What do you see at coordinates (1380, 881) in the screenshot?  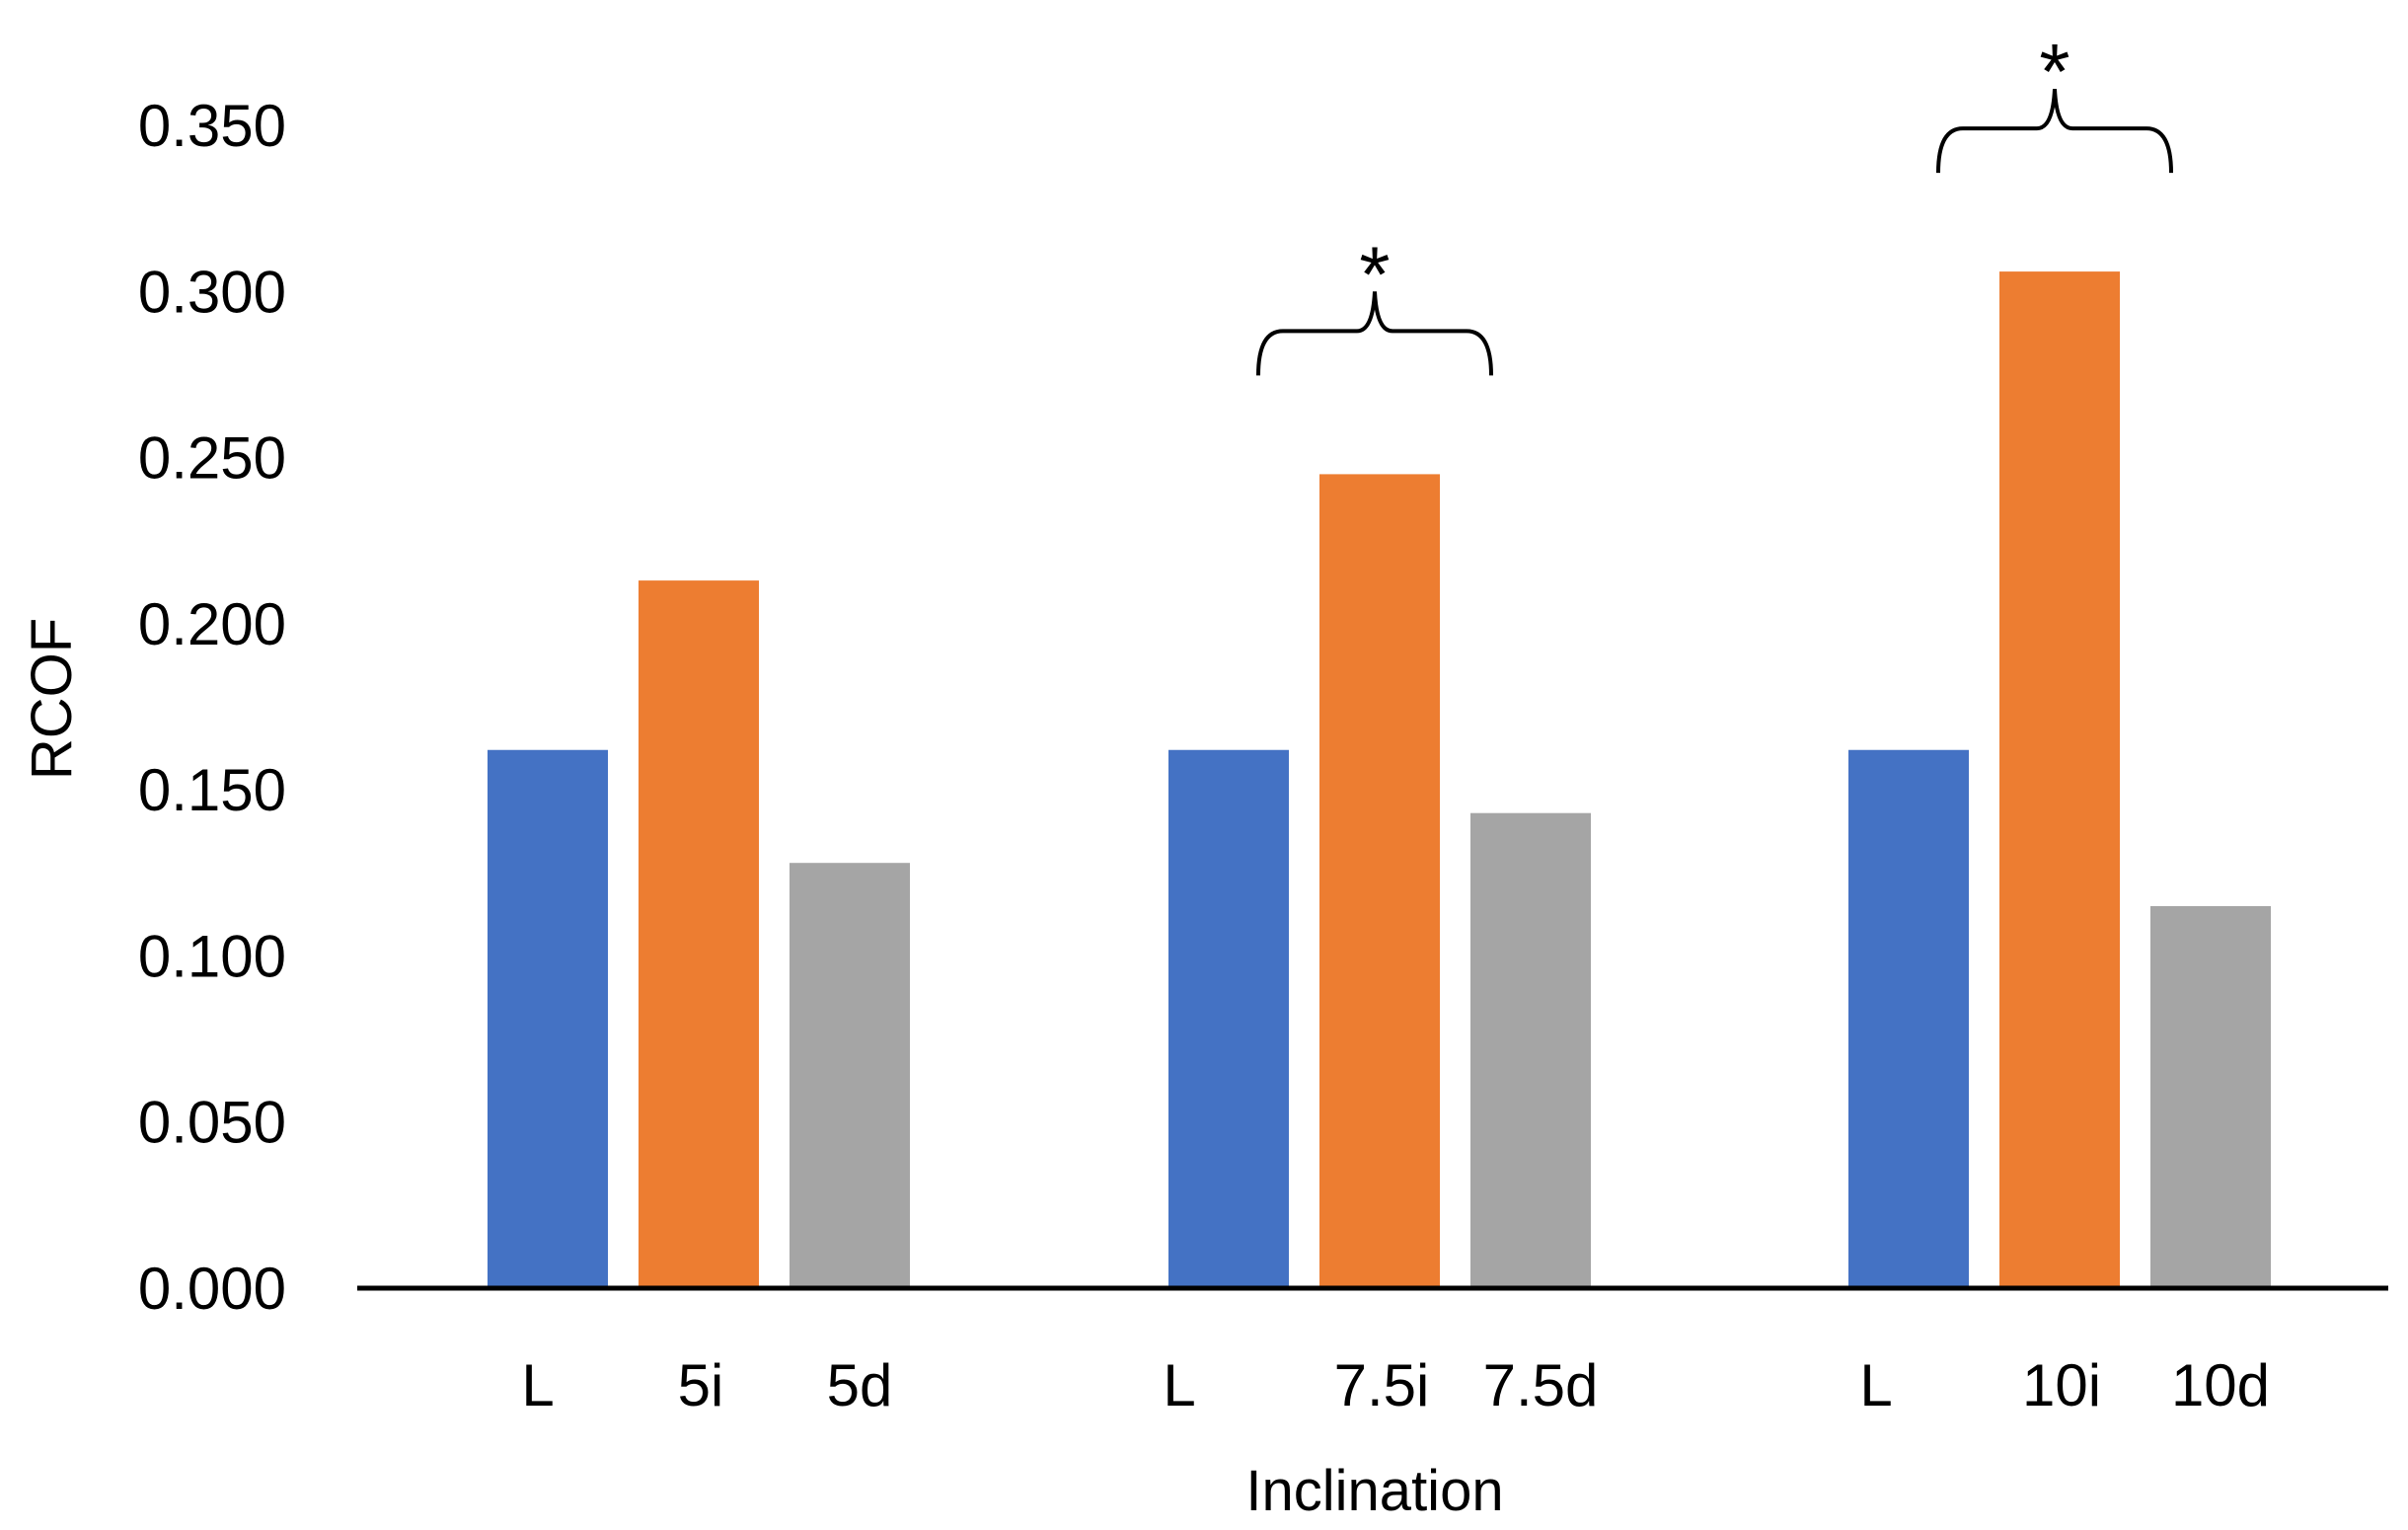 I see `bar-7-5i` at bounding box center [1380, 881].